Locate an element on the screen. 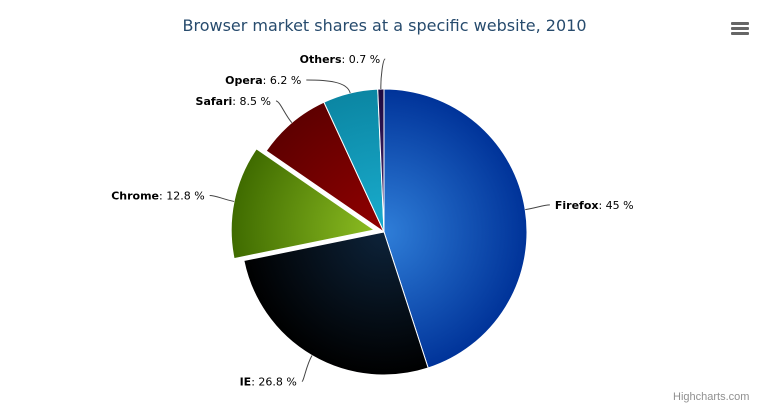 This screenshot has width=769, height=416. connector-safari is located at coordinates (284, 112).